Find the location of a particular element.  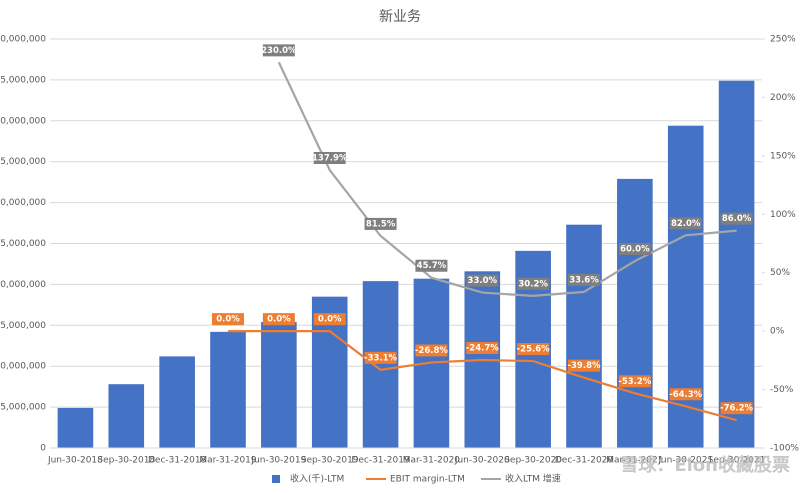

data-label: -24.7% is located at coordinates (482, 348).